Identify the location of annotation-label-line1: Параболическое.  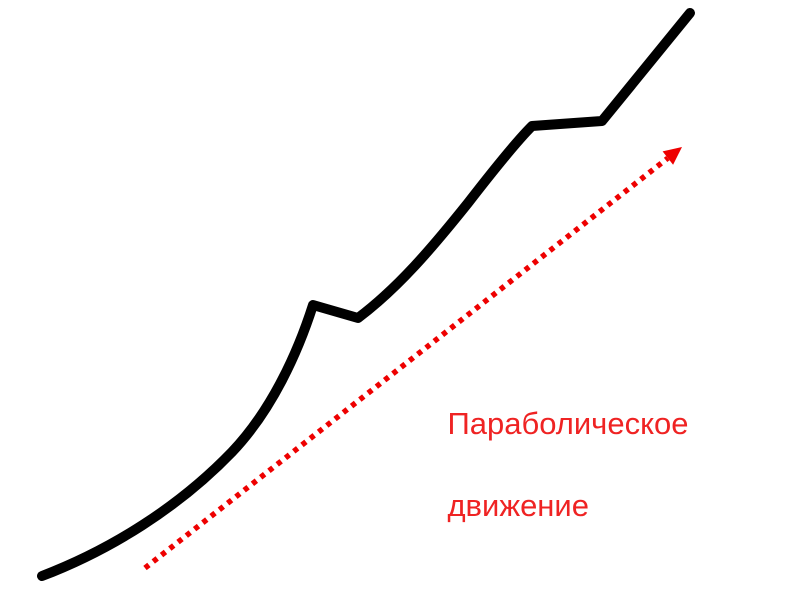
(568, 423).